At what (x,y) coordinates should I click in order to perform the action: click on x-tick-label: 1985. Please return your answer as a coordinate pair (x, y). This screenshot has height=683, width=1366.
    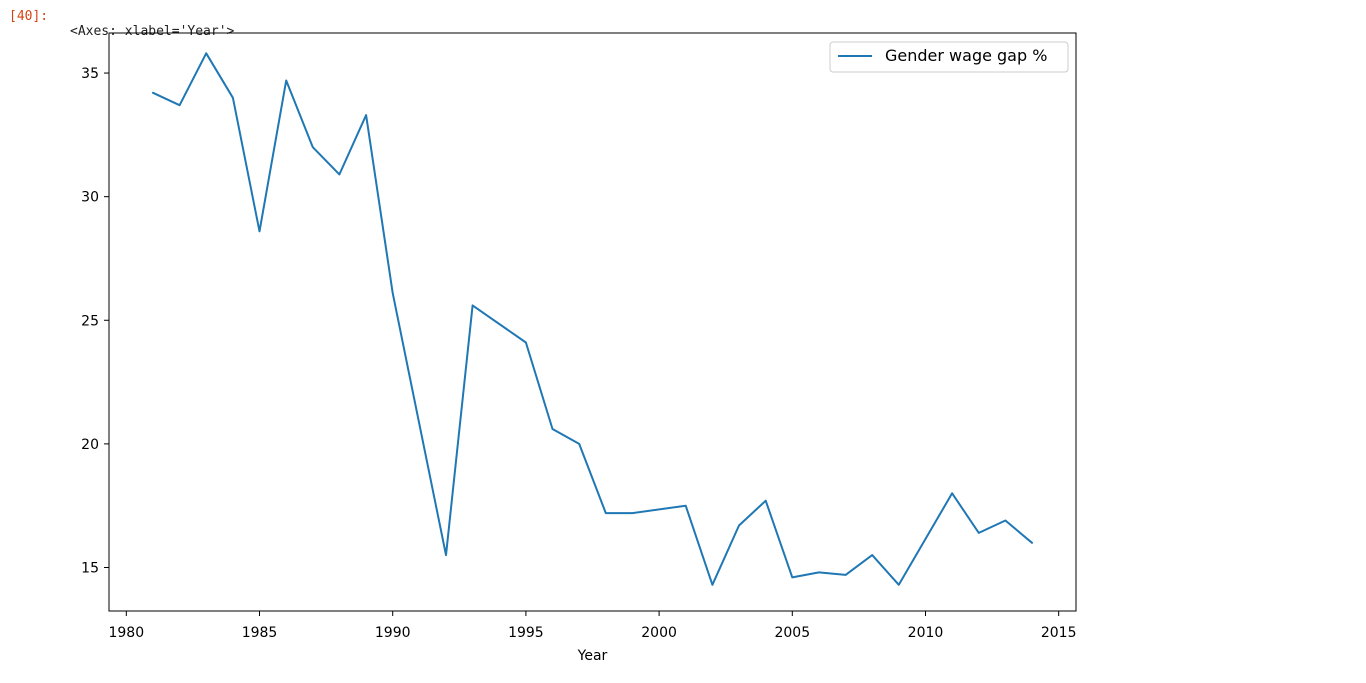
    Looking at the image, I should click on (260, 633).